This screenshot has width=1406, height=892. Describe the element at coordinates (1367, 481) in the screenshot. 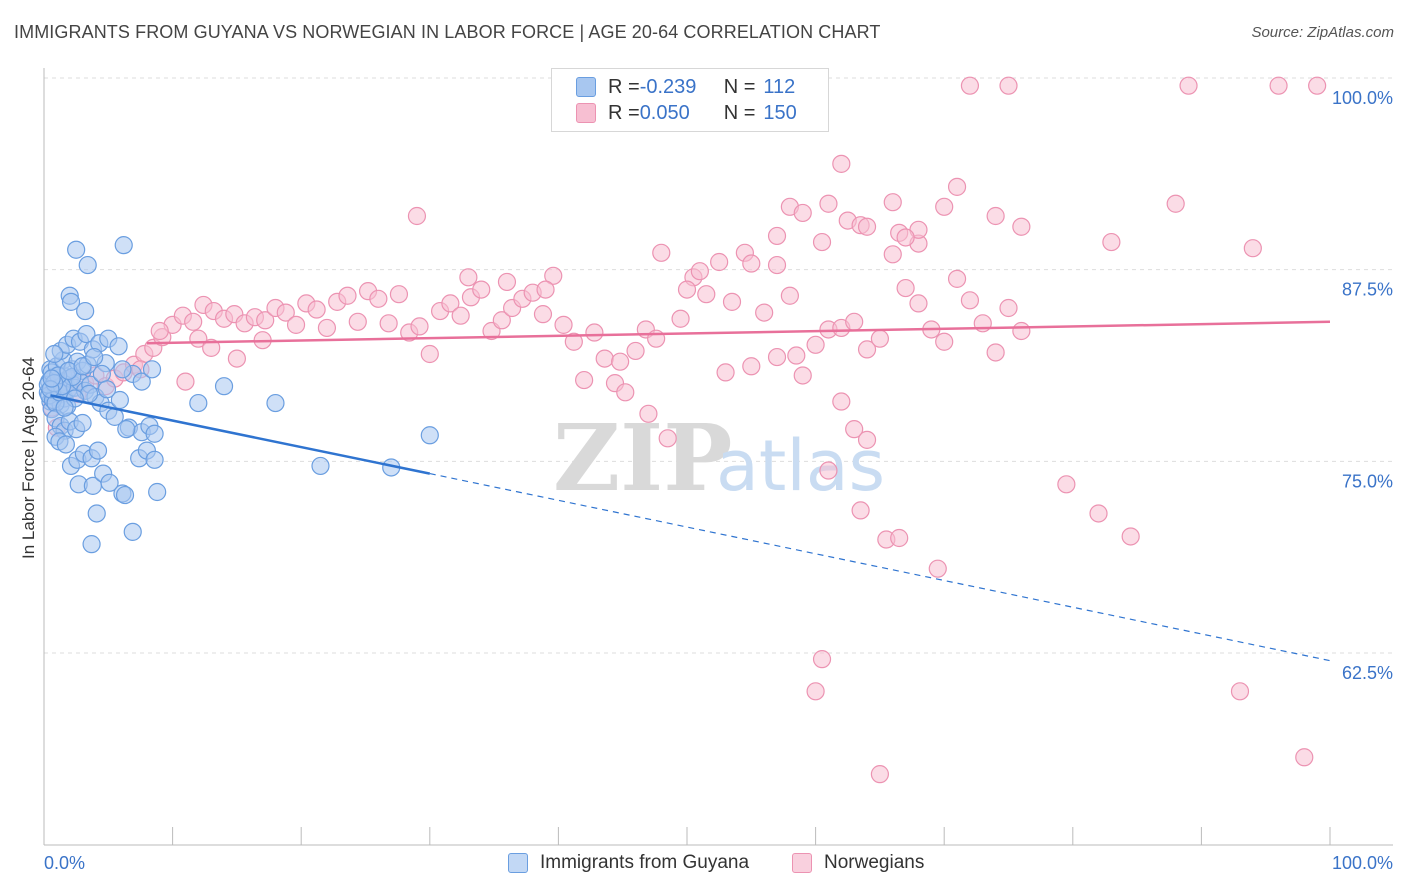

I see `y-tick-label: 75.0%` at that location.